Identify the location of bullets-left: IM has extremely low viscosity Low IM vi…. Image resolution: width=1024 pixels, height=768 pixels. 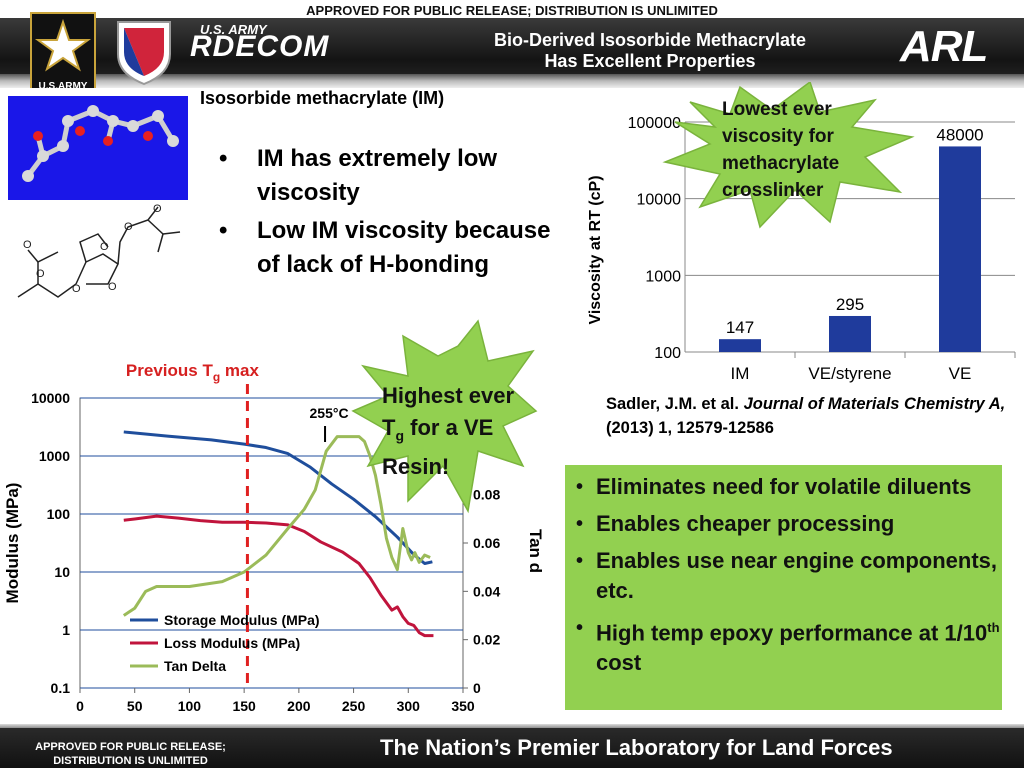
(385, 214).